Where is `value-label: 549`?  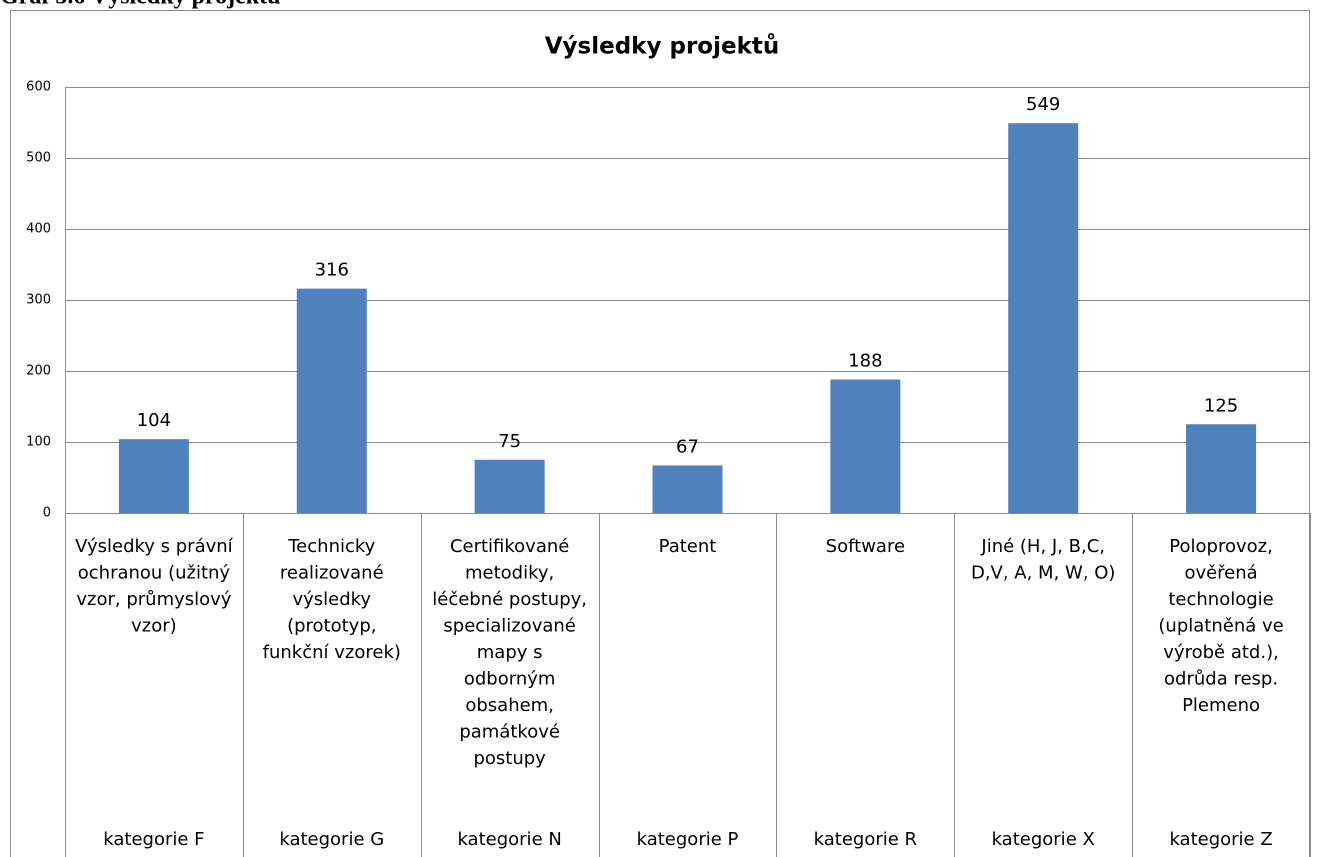
value-label: 549 is located at coordinates (1043, 104).